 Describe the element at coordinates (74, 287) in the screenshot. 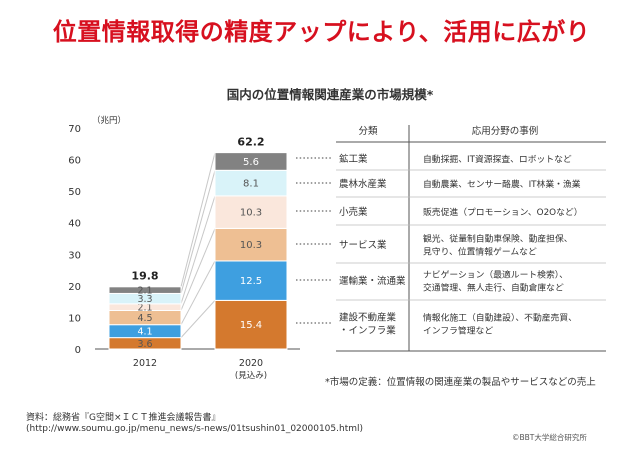

I see `y-tick-label: 20` at that location.